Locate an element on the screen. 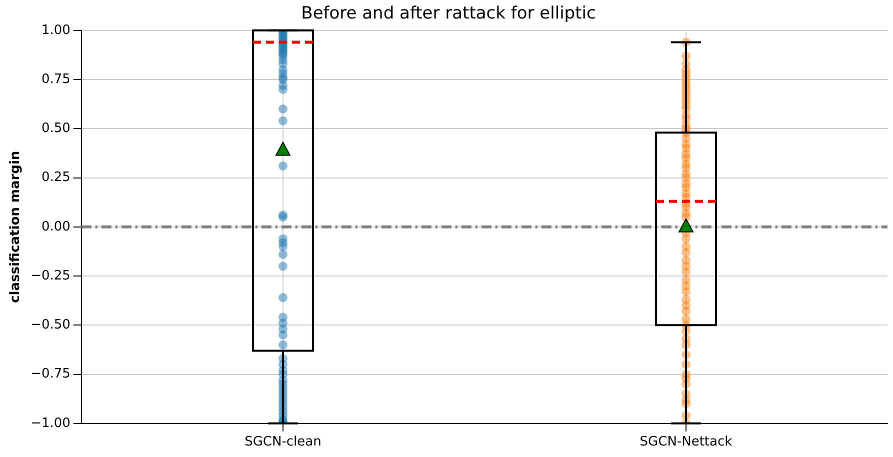  y-tick-label: −1.00 is located at coordinates (50, 423).